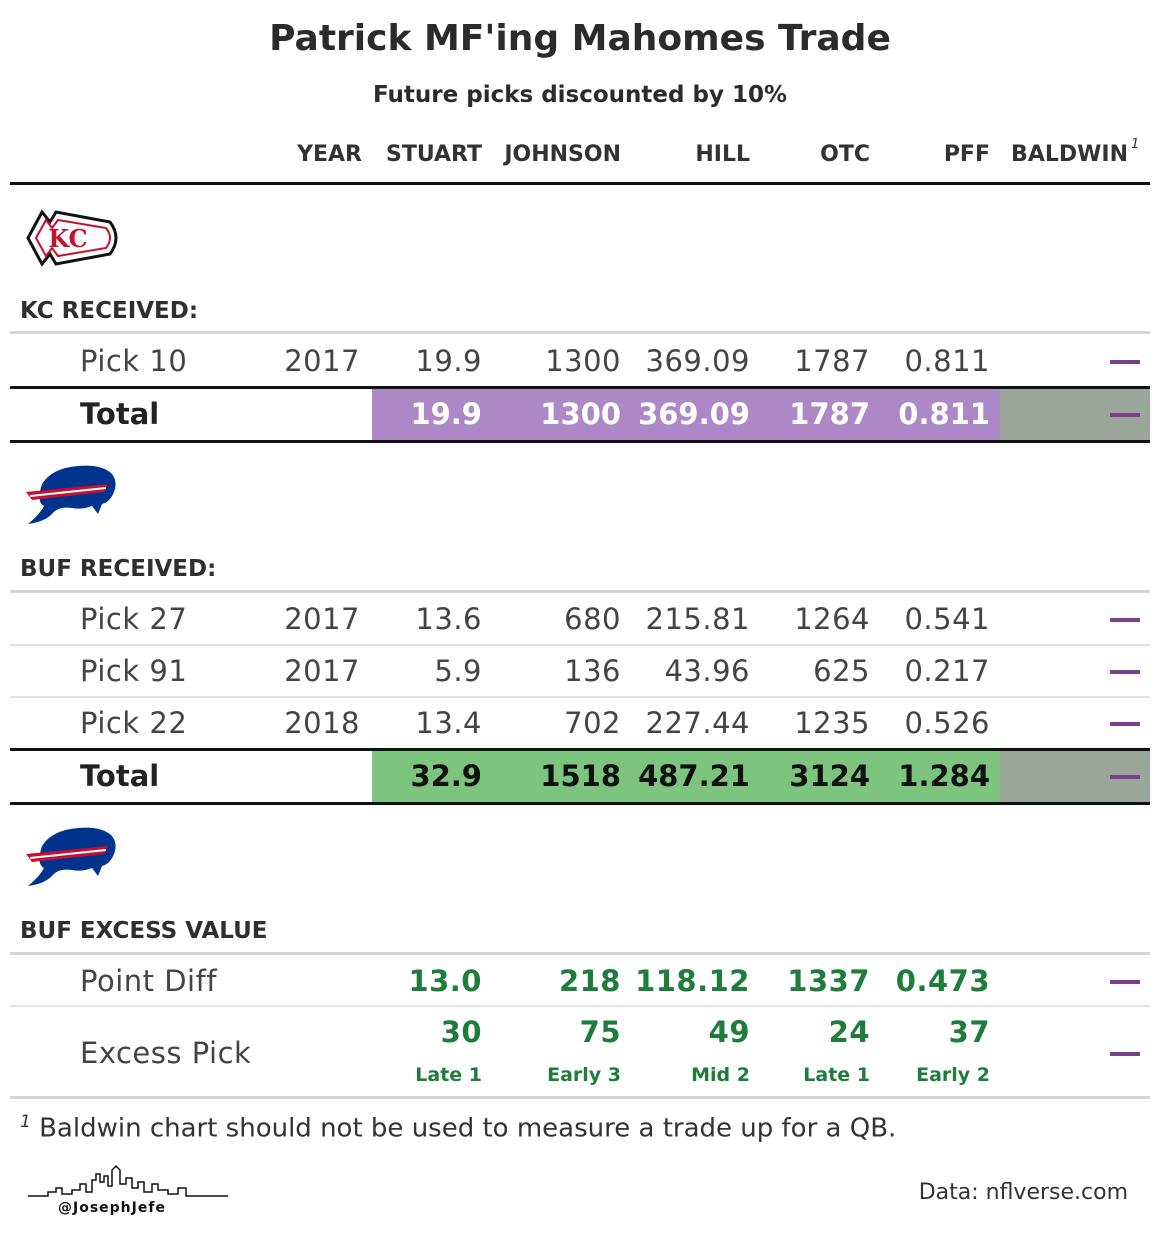 This screenshot has width=1160, height=1238. Describe the element at coordinates (134, 619) in the screenshot. I see `buf-row-label: Pick 27` at that location.